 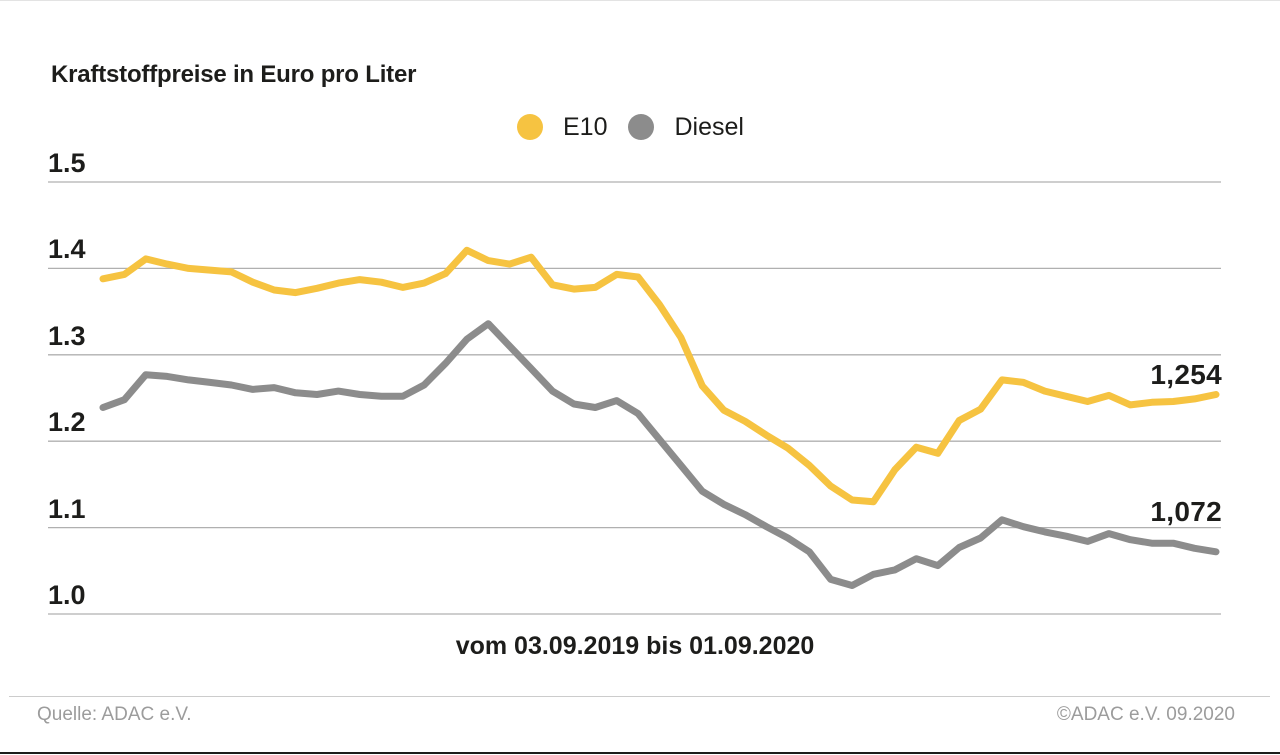 What do you see at coordinates (530, 127) in the screenshot?
I see `e10-legend-dot-icon` at bounding box center [530, 127].